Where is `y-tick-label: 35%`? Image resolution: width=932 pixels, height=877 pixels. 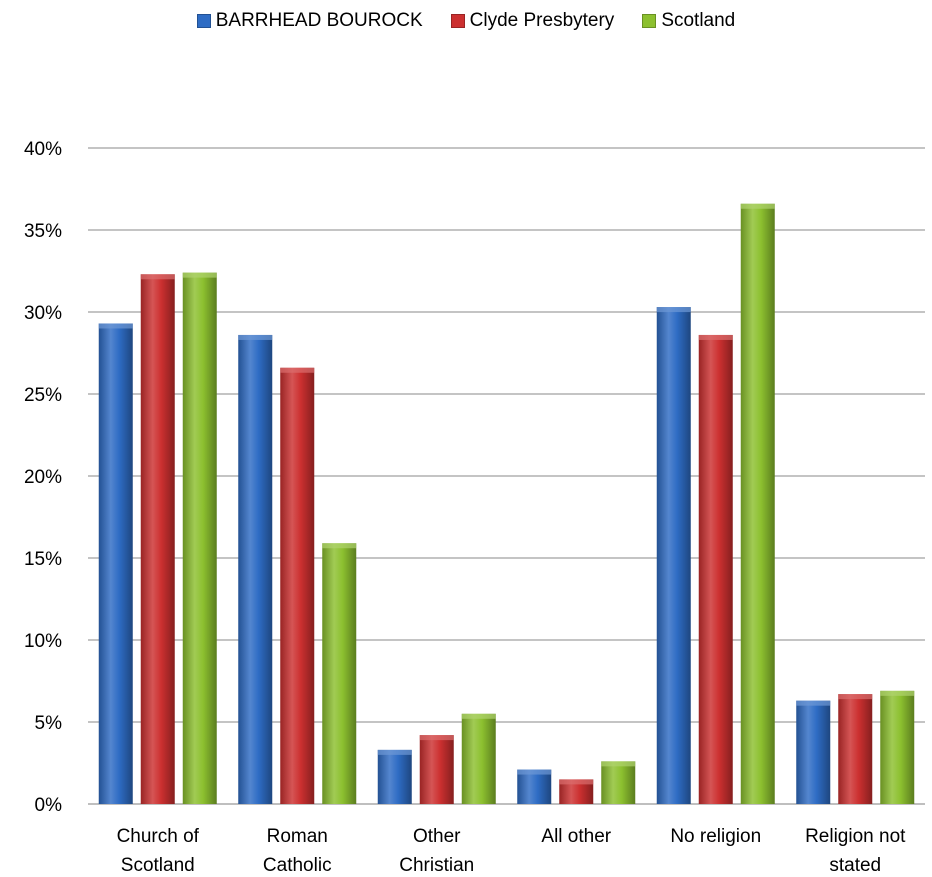
y-tick-label: 35% is located at coordinates (43, 231).